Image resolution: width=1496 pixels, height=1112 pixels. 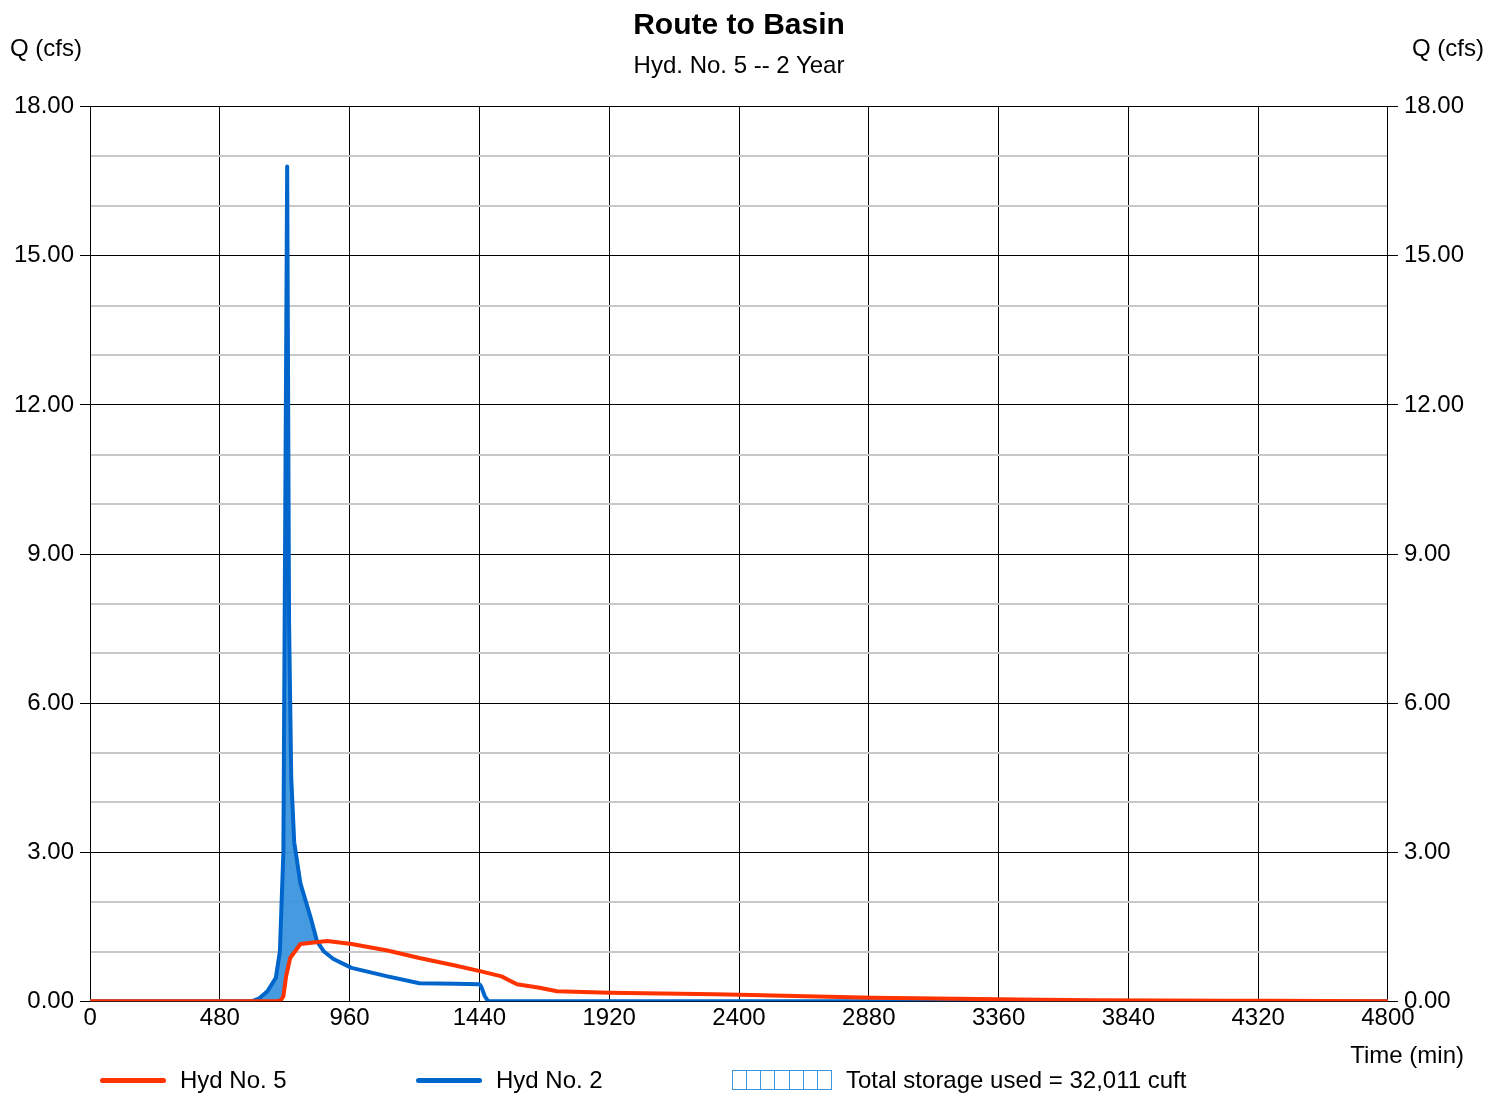 I want to click on x-tick-label: 4320, so click(x=1258, y=1017).